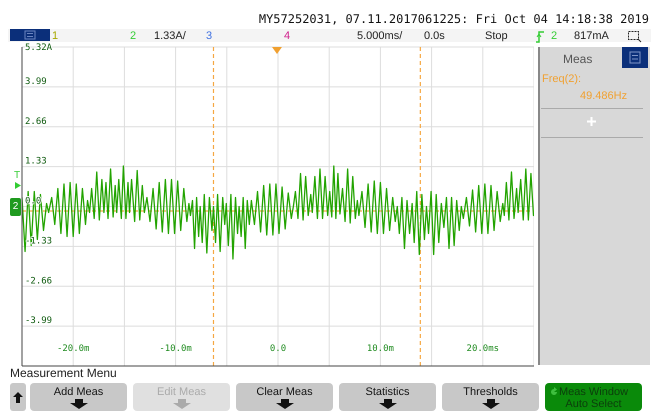 The height and width of the screenshot is (413, 659). What do you see at coordinates (453, 19) in the screenshot?
I see `chart-title: MY57252031, 07.11.2017061225: Fri Oct 04 14:18:38 2019` at bounding box center [453, 19].